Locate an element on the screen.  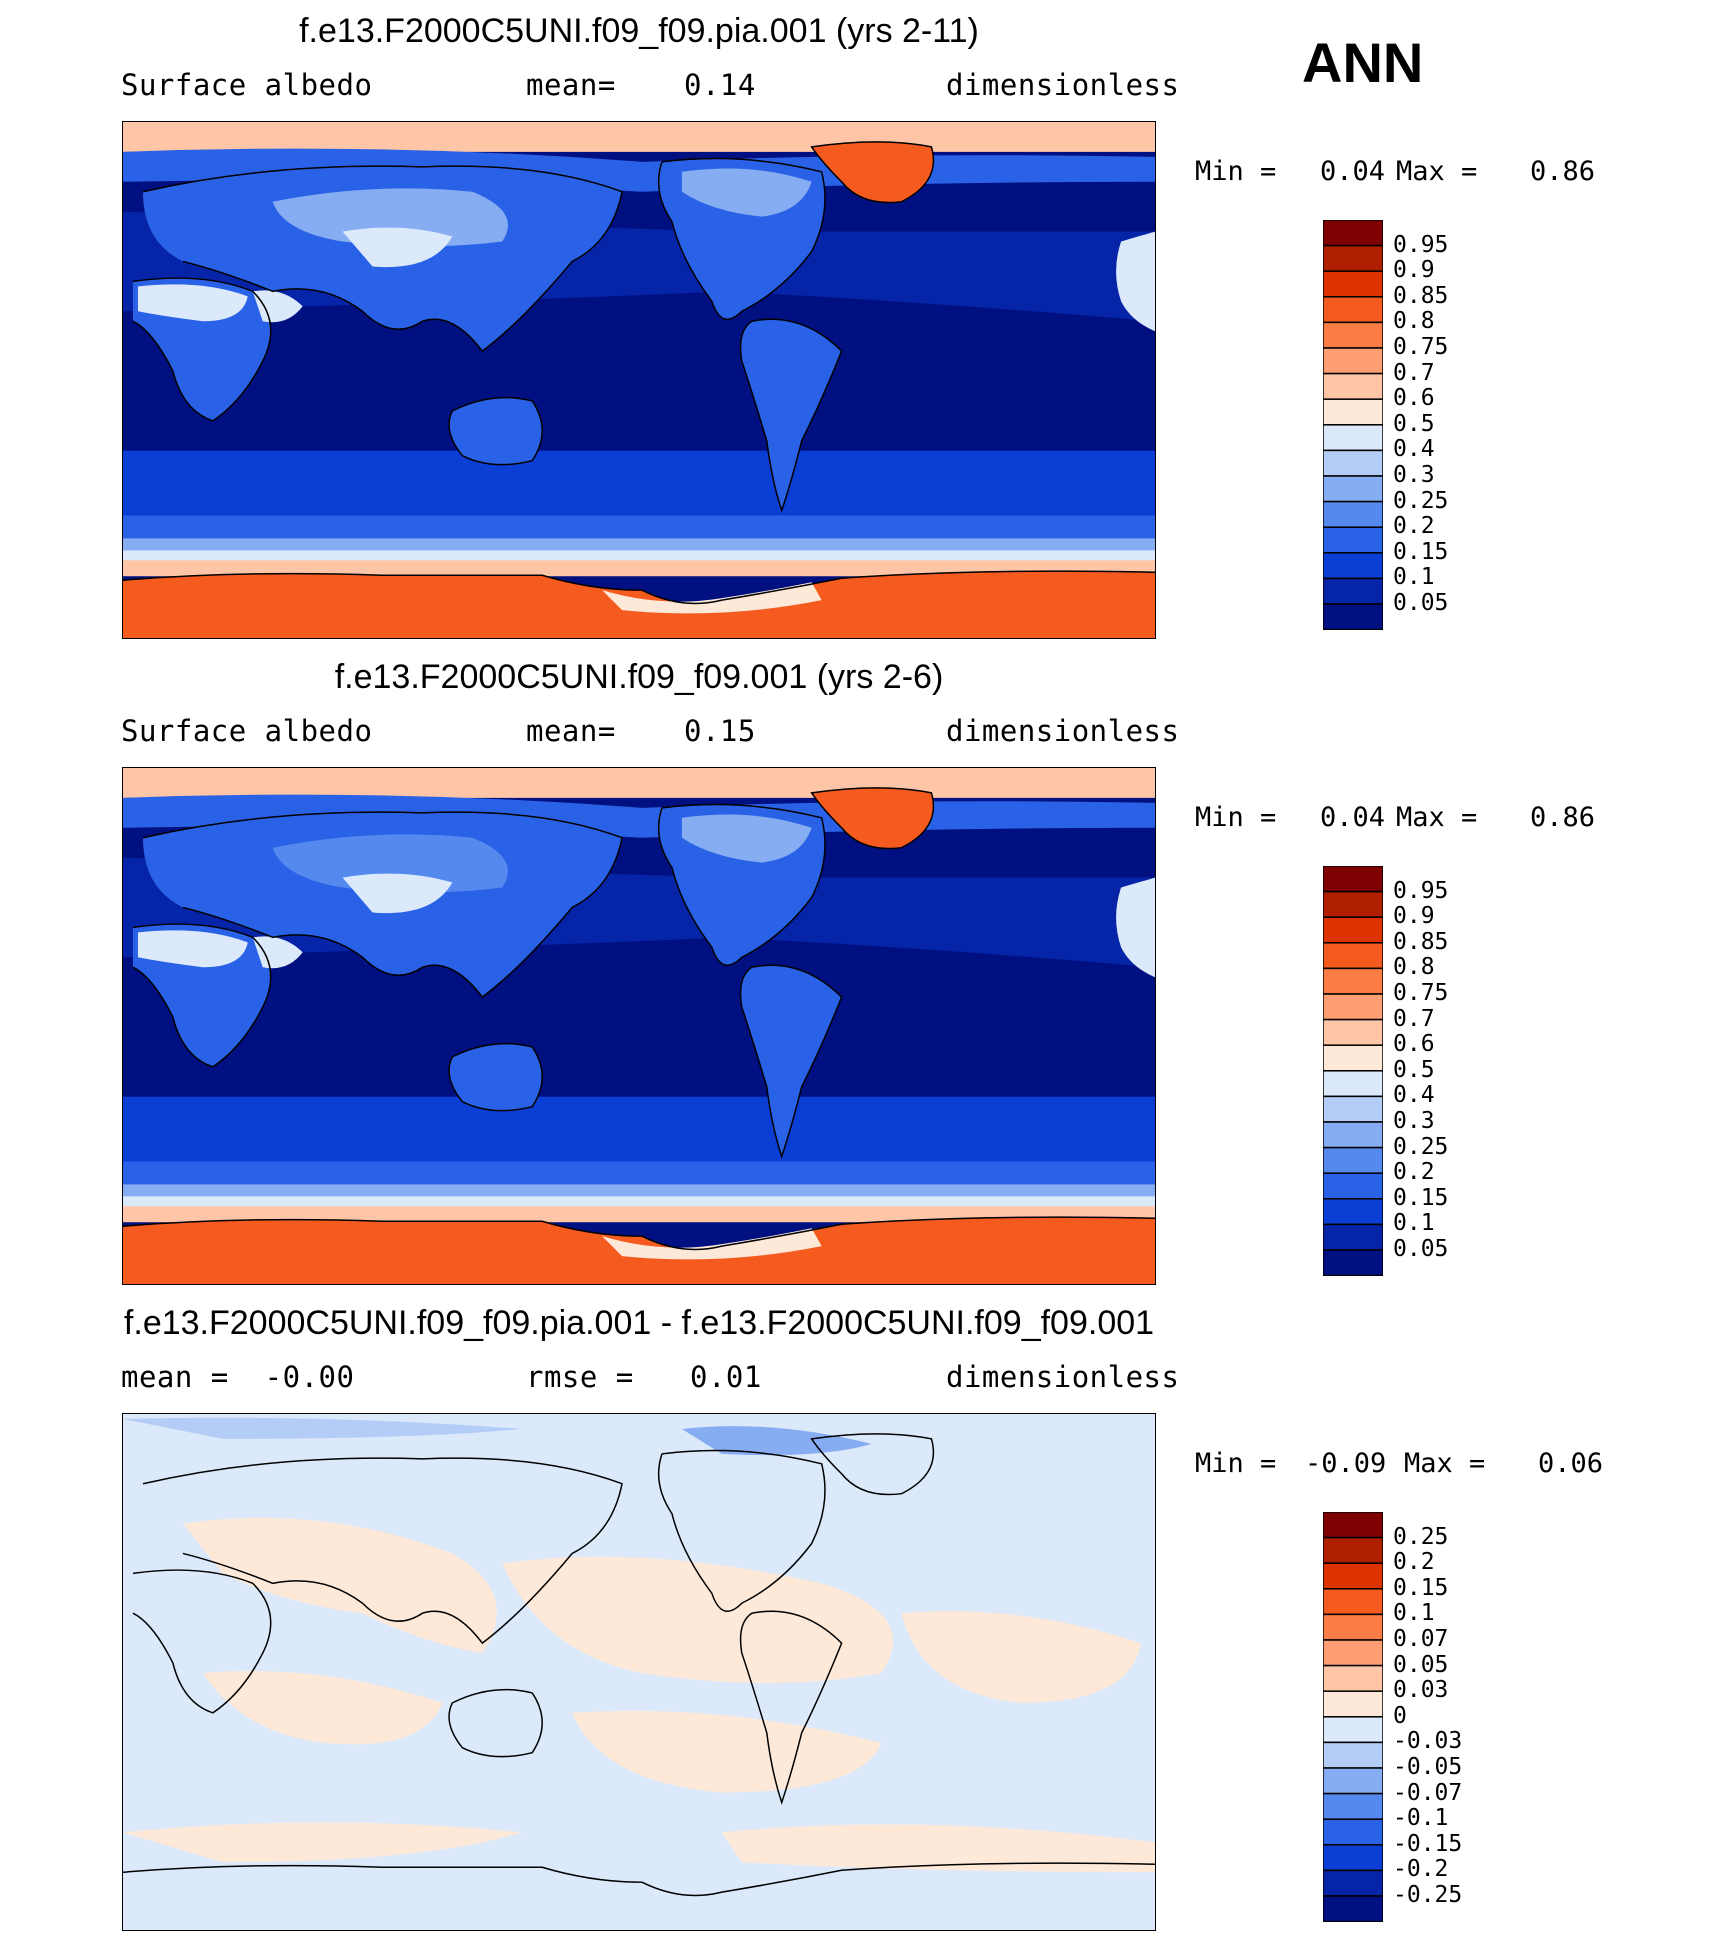
panel-3-units: dimensionless is located at coordinates (1063, 1377).